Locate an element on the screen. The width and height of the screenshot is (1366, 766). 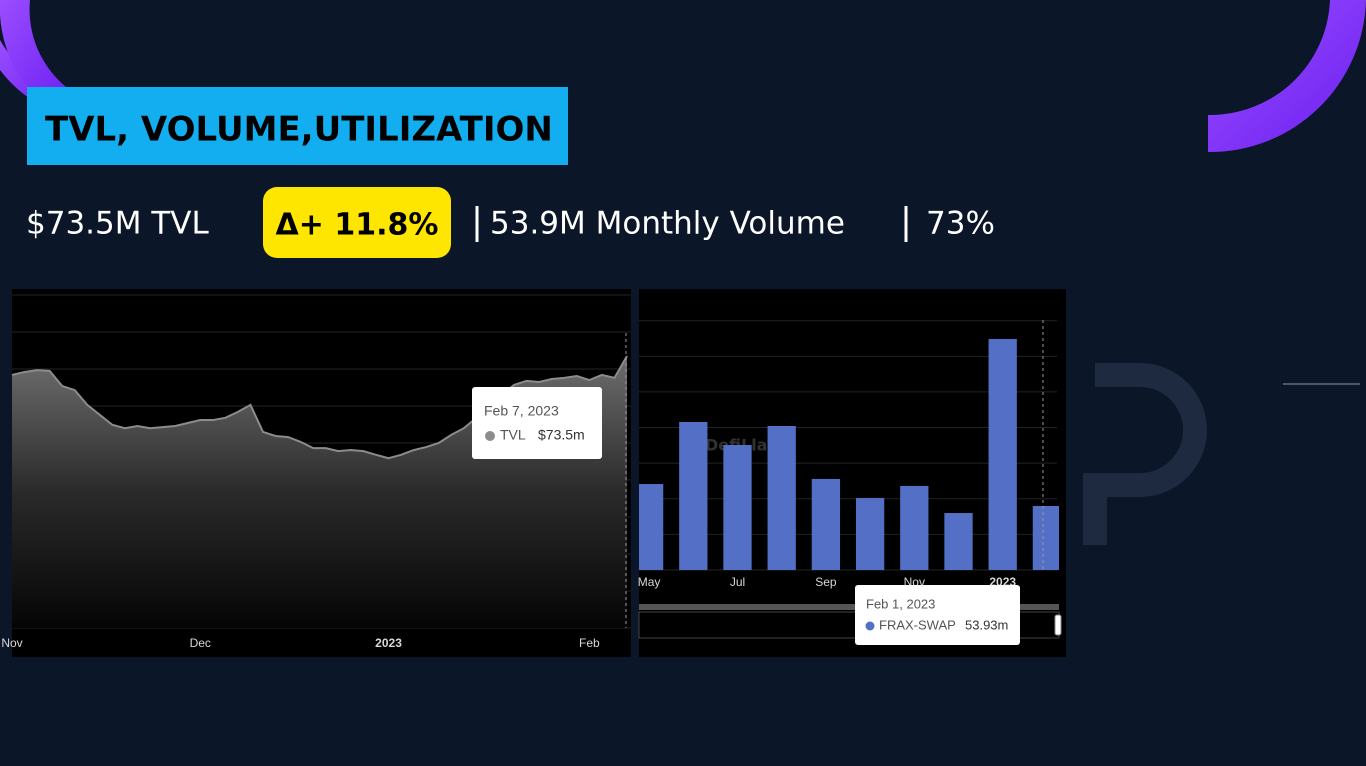
x-tick-label: Dec is located at coordinates (200, 643).